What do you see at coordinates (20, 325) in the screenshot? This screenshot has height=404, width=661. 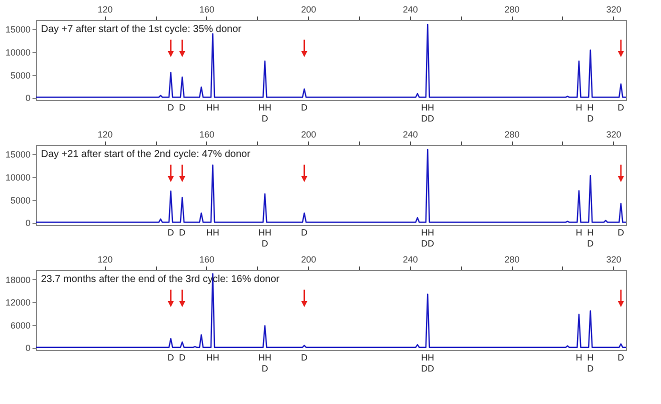 I see `y-tick-label: 6000` at bounding box center [20, 325].